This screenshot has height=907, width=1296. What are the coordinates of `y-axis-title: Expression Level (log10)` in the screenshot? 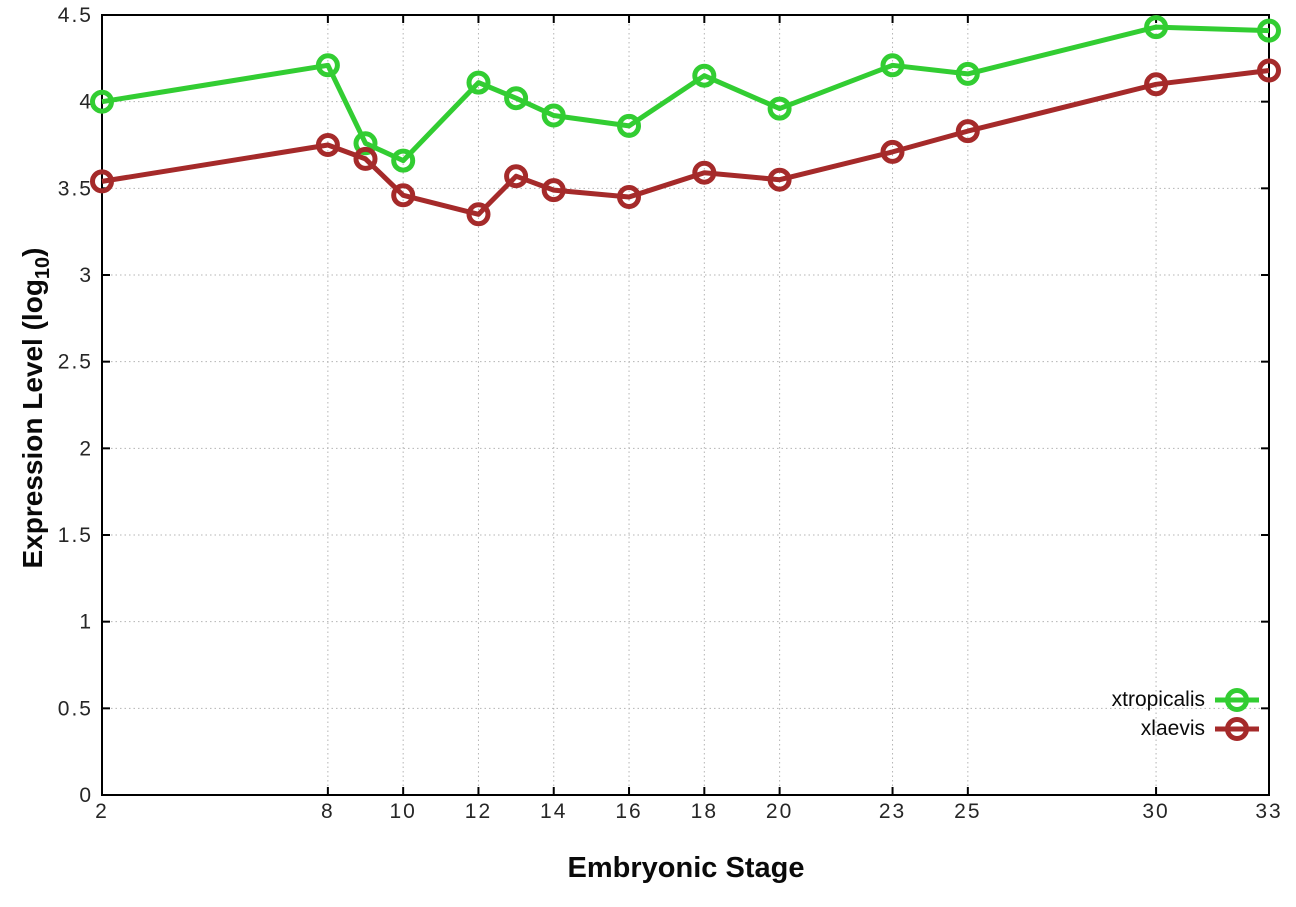 It's located at (35, 408).